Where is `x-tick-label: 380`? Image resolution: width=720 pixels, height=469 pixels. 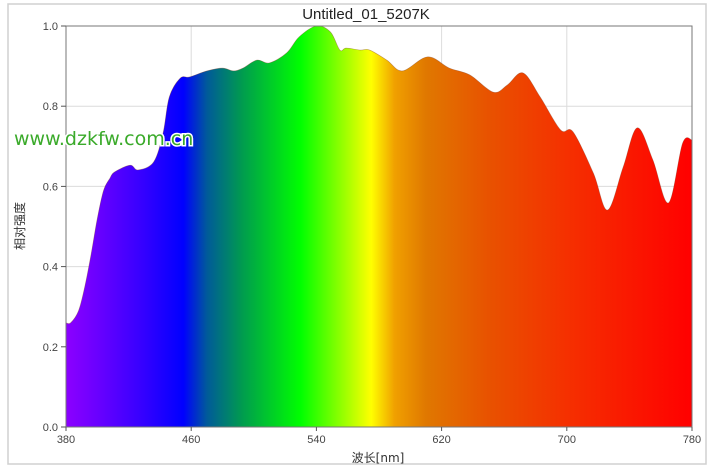
x-tick-label: 380 is located at coordinates (66, 440).